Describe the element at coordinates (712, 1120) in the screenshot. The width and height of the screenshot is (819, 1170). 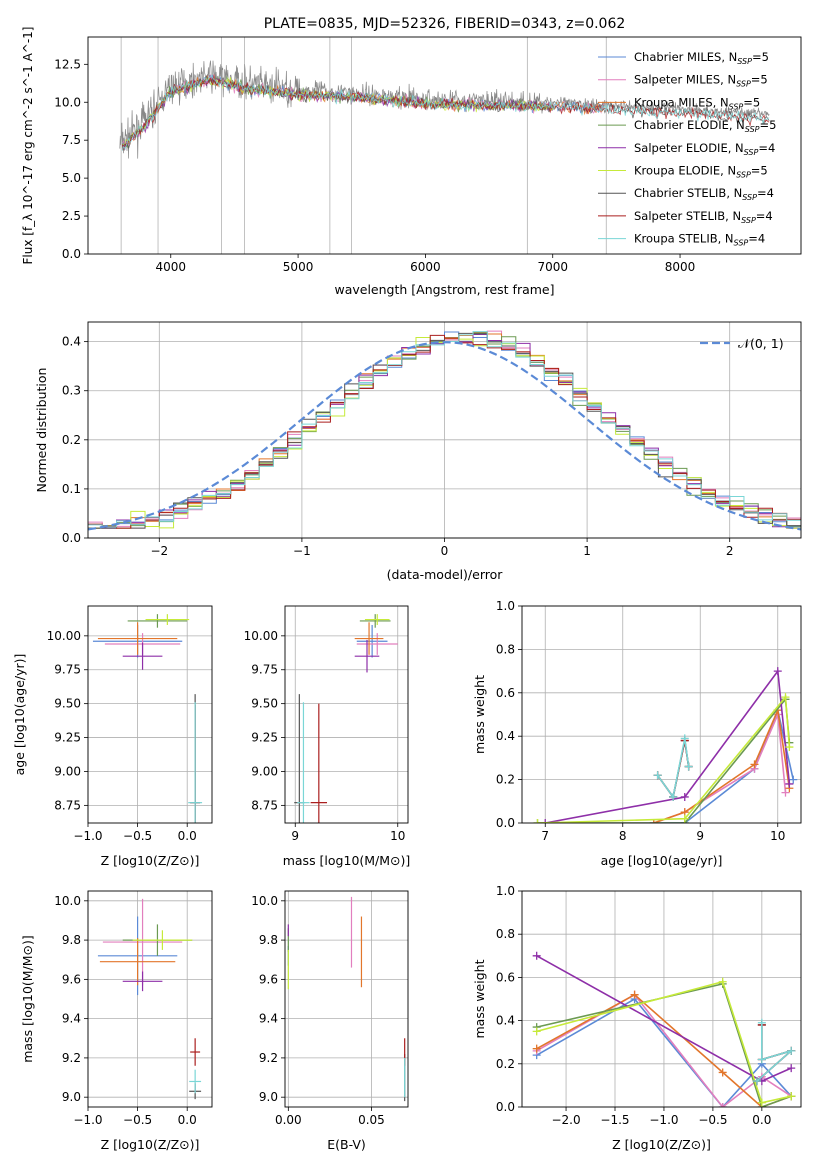
I see `x-tick-label: −0.5` at that location.